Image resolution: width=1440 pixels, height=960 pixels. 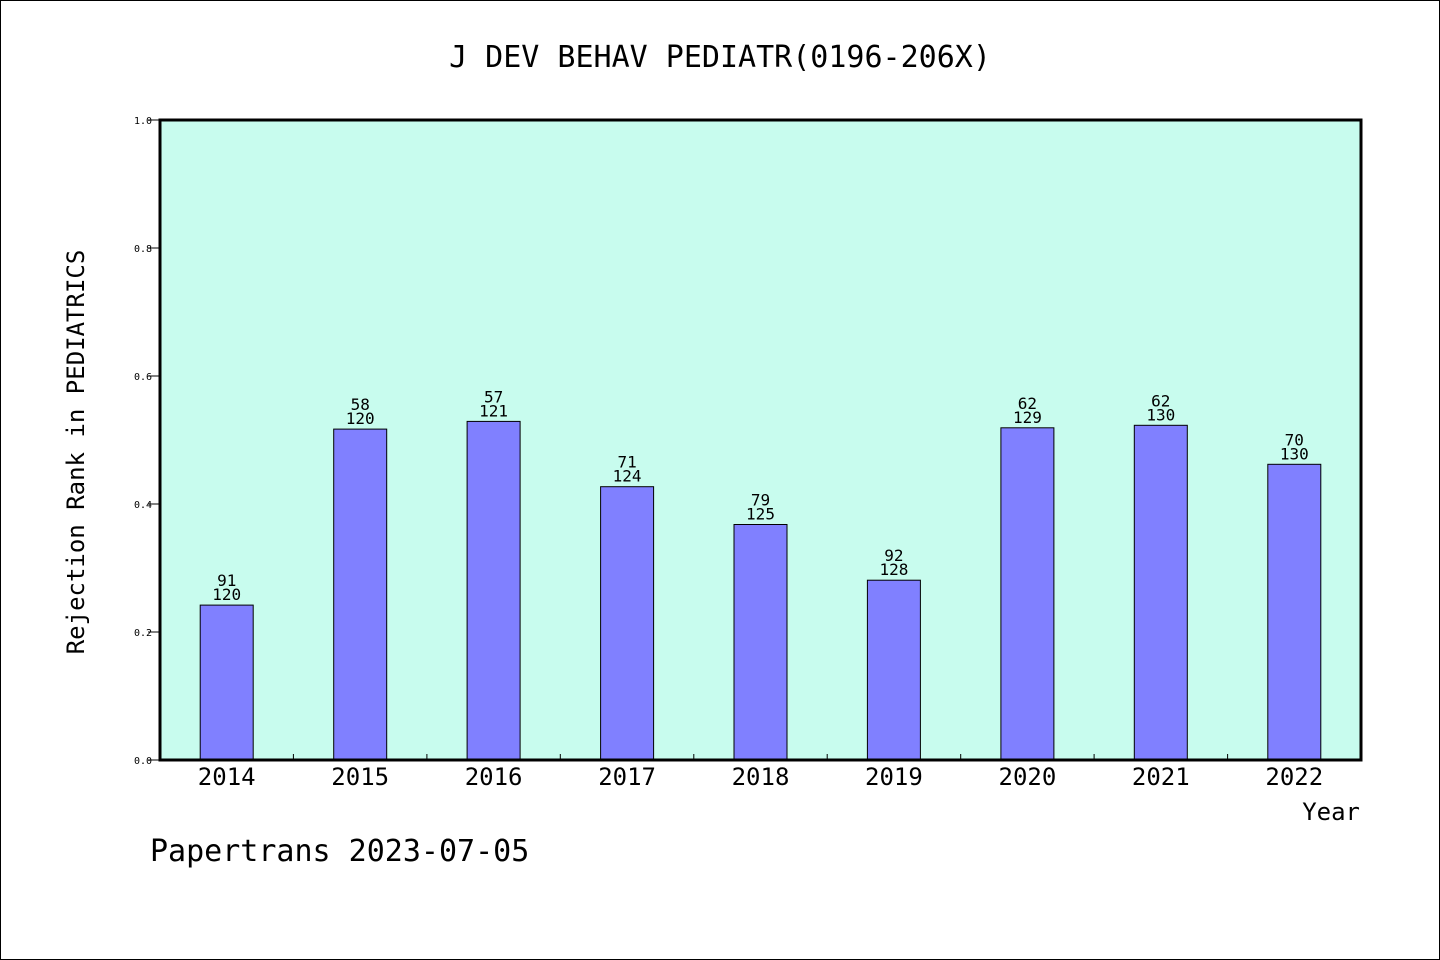 I want to click on bar-2016, so click(x=493, y=590).